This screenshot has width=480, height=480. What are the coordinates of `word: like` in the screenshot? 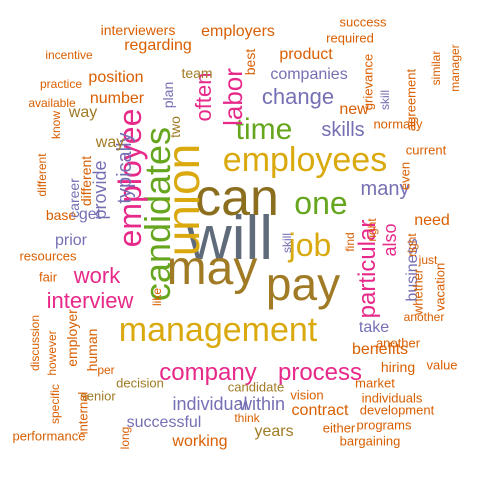 It's located at (157, 297).